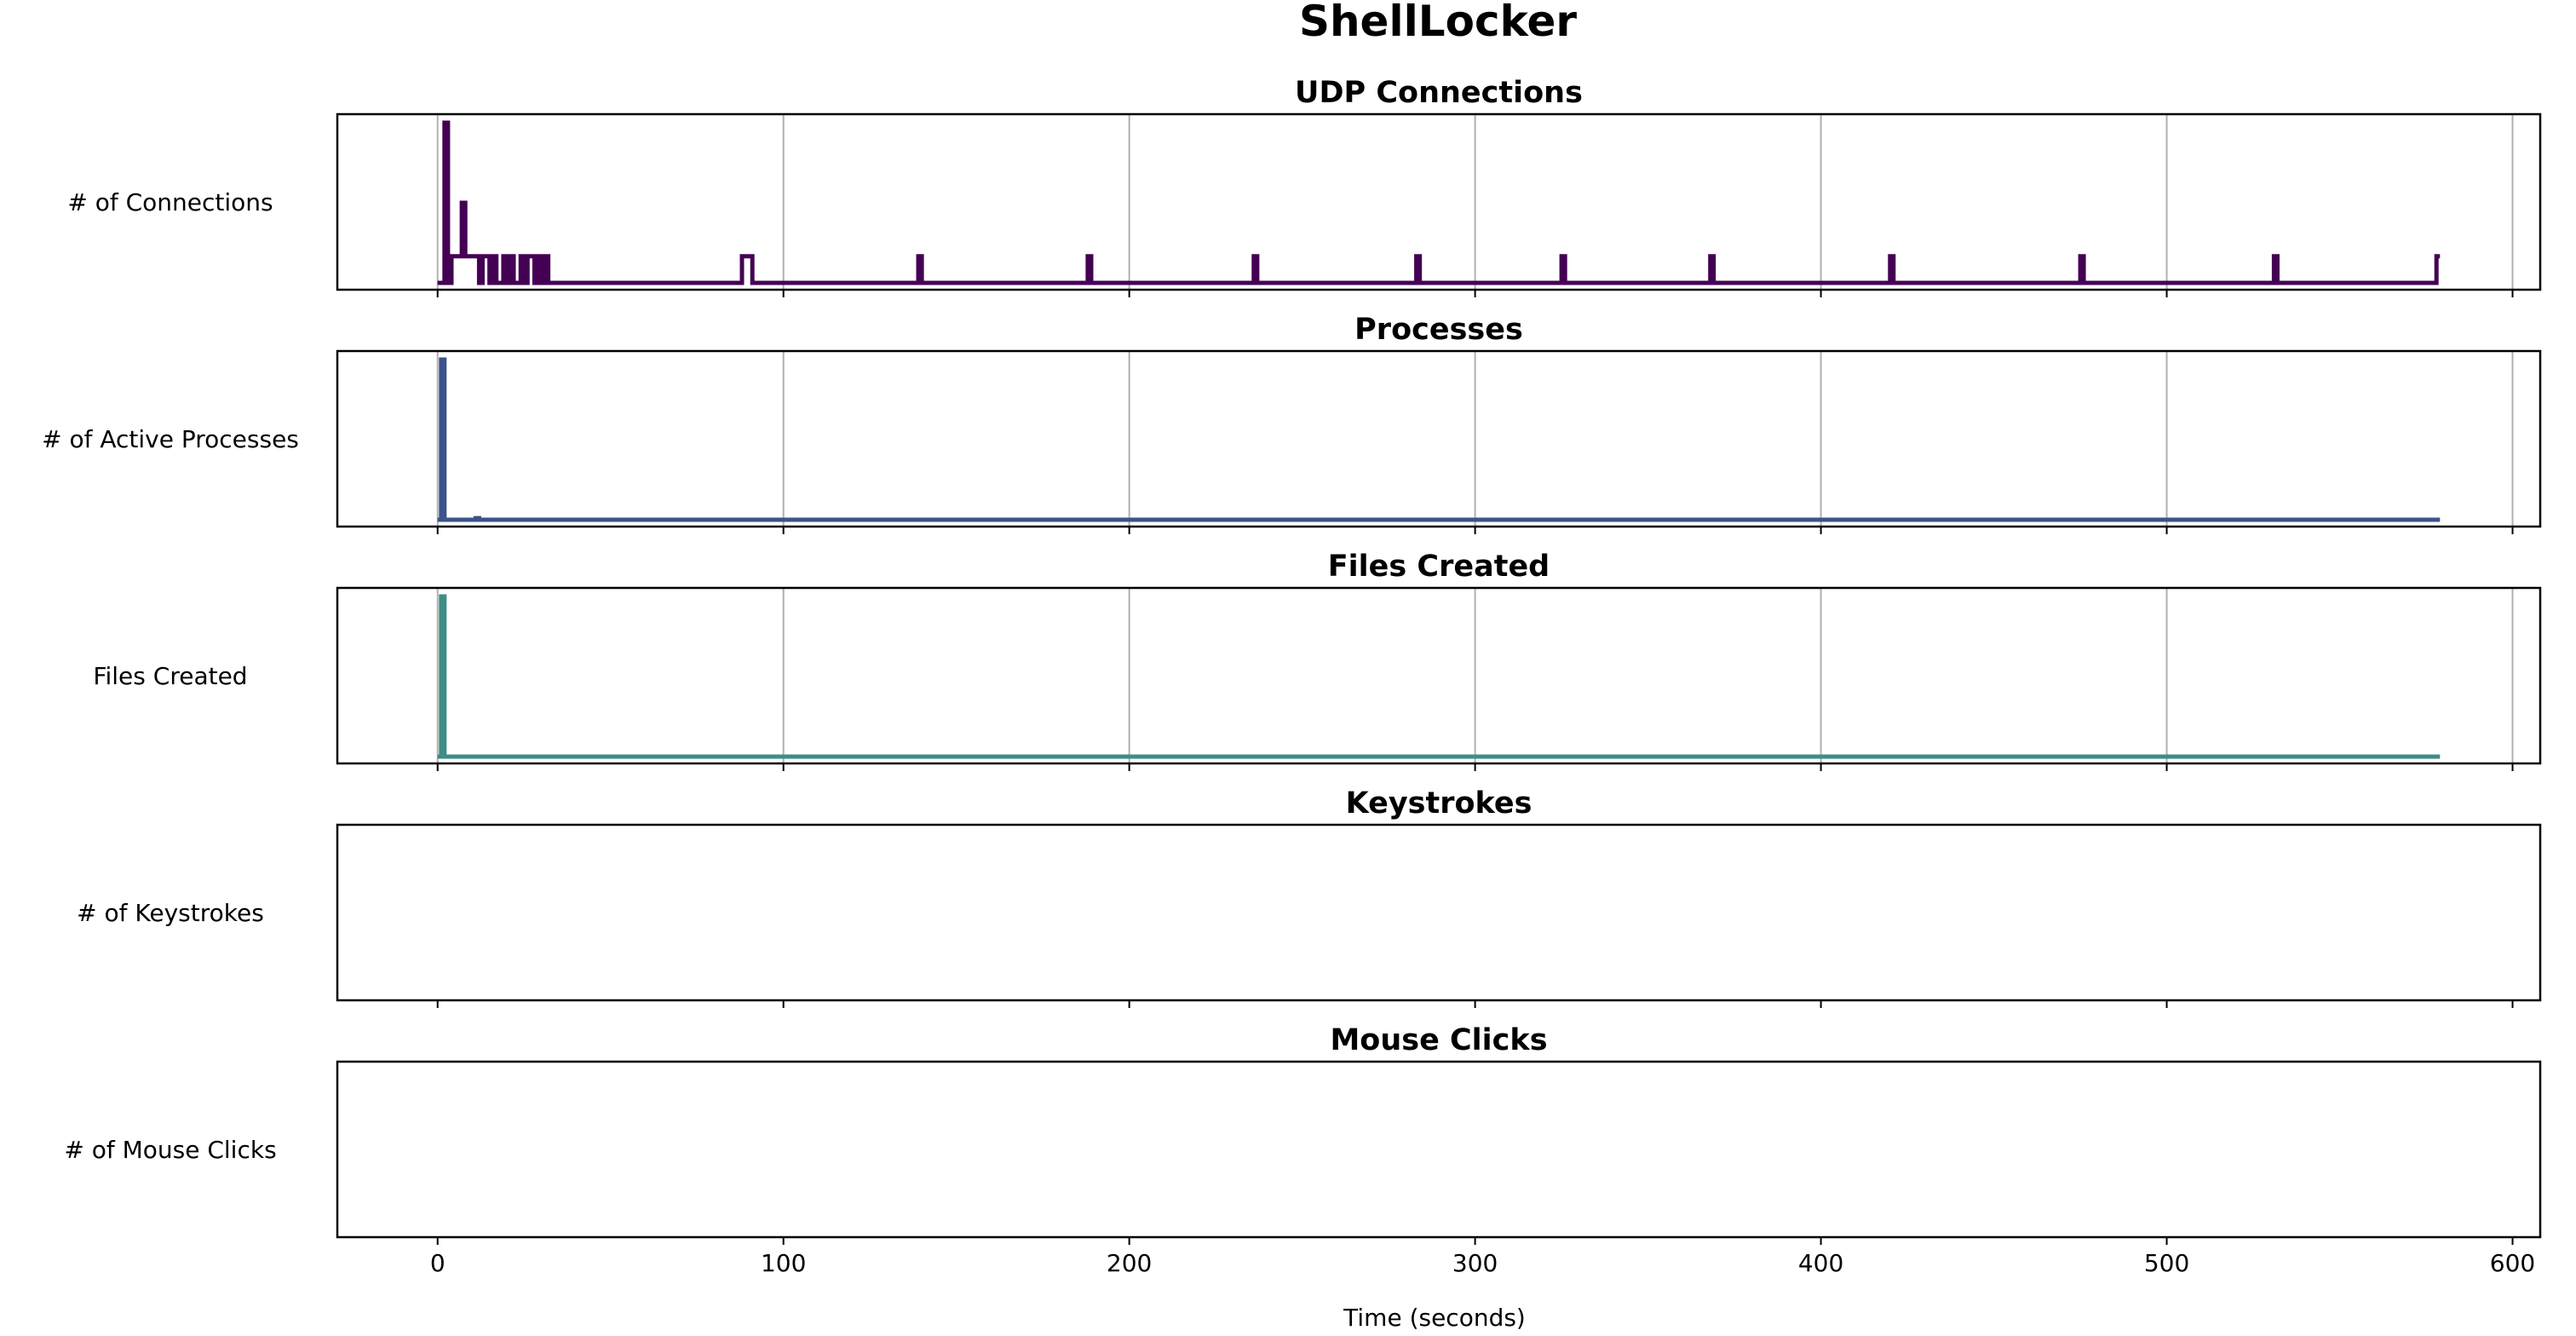 The height and width of the screenshot is (1336, 2576). What do you see at coordinates (1439, 803) in the screenshot?
I see `subplot-title: Keystrokes` at bounding box center [1439, 803].